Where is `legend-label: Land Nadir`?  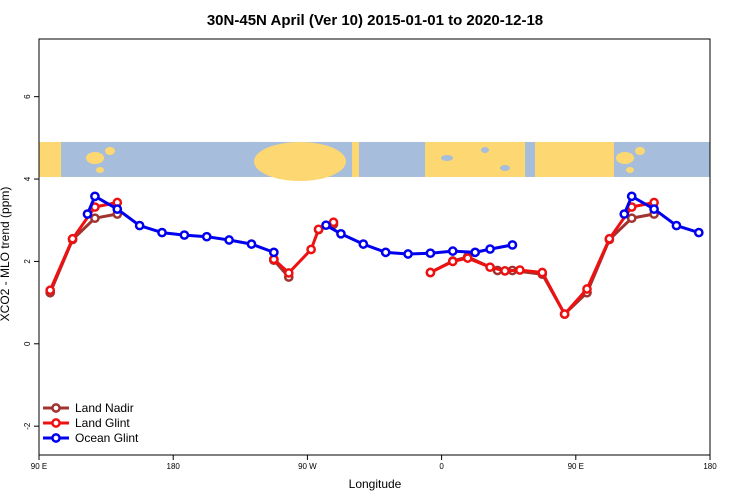
legend-label: Land Nadir is located at coordinates (104, 408).